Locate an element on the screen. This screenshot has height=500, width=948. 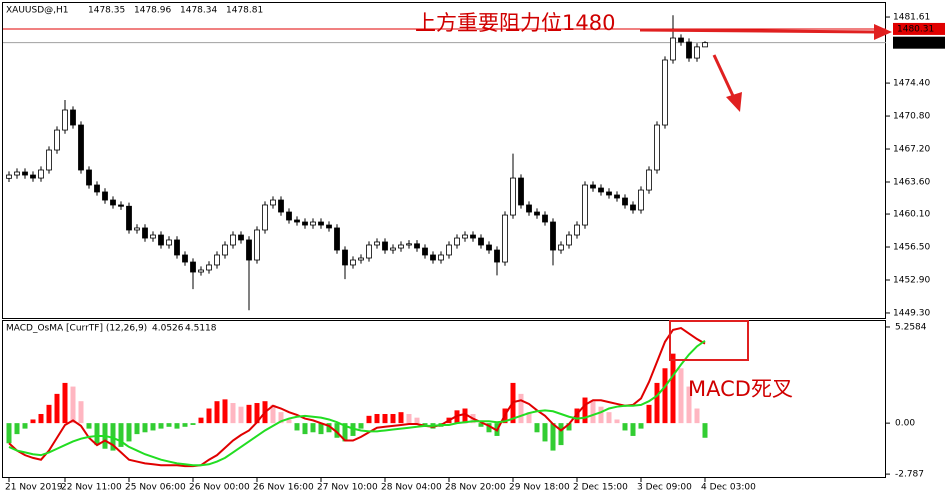
y-tick-label: 1456.50 is located at coordinates (911, 248).